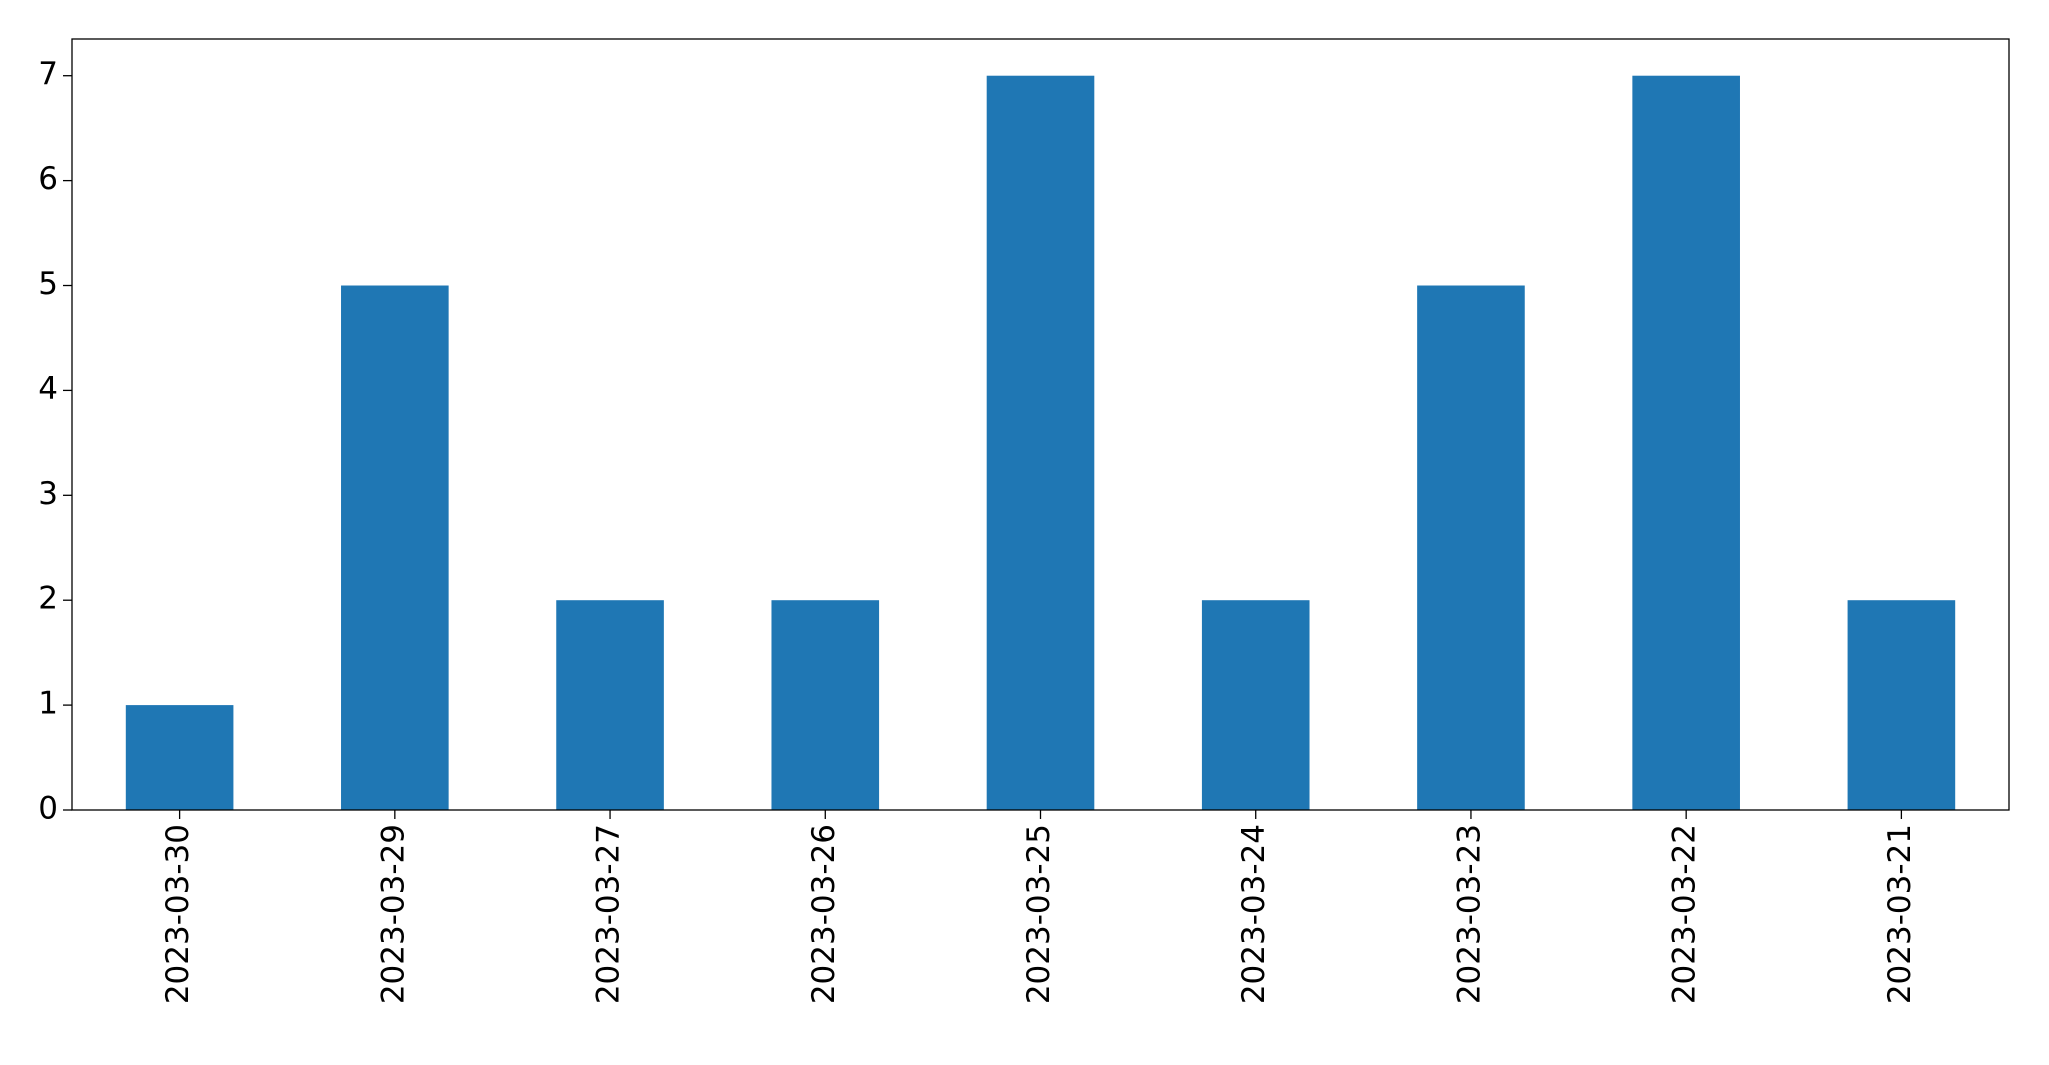 Image resolution: width=2049 pixels, height=1065 pixels. Describe the element at coordinates (48, 704) in the screenshot. I see `y-tick-label: 1` at that location.